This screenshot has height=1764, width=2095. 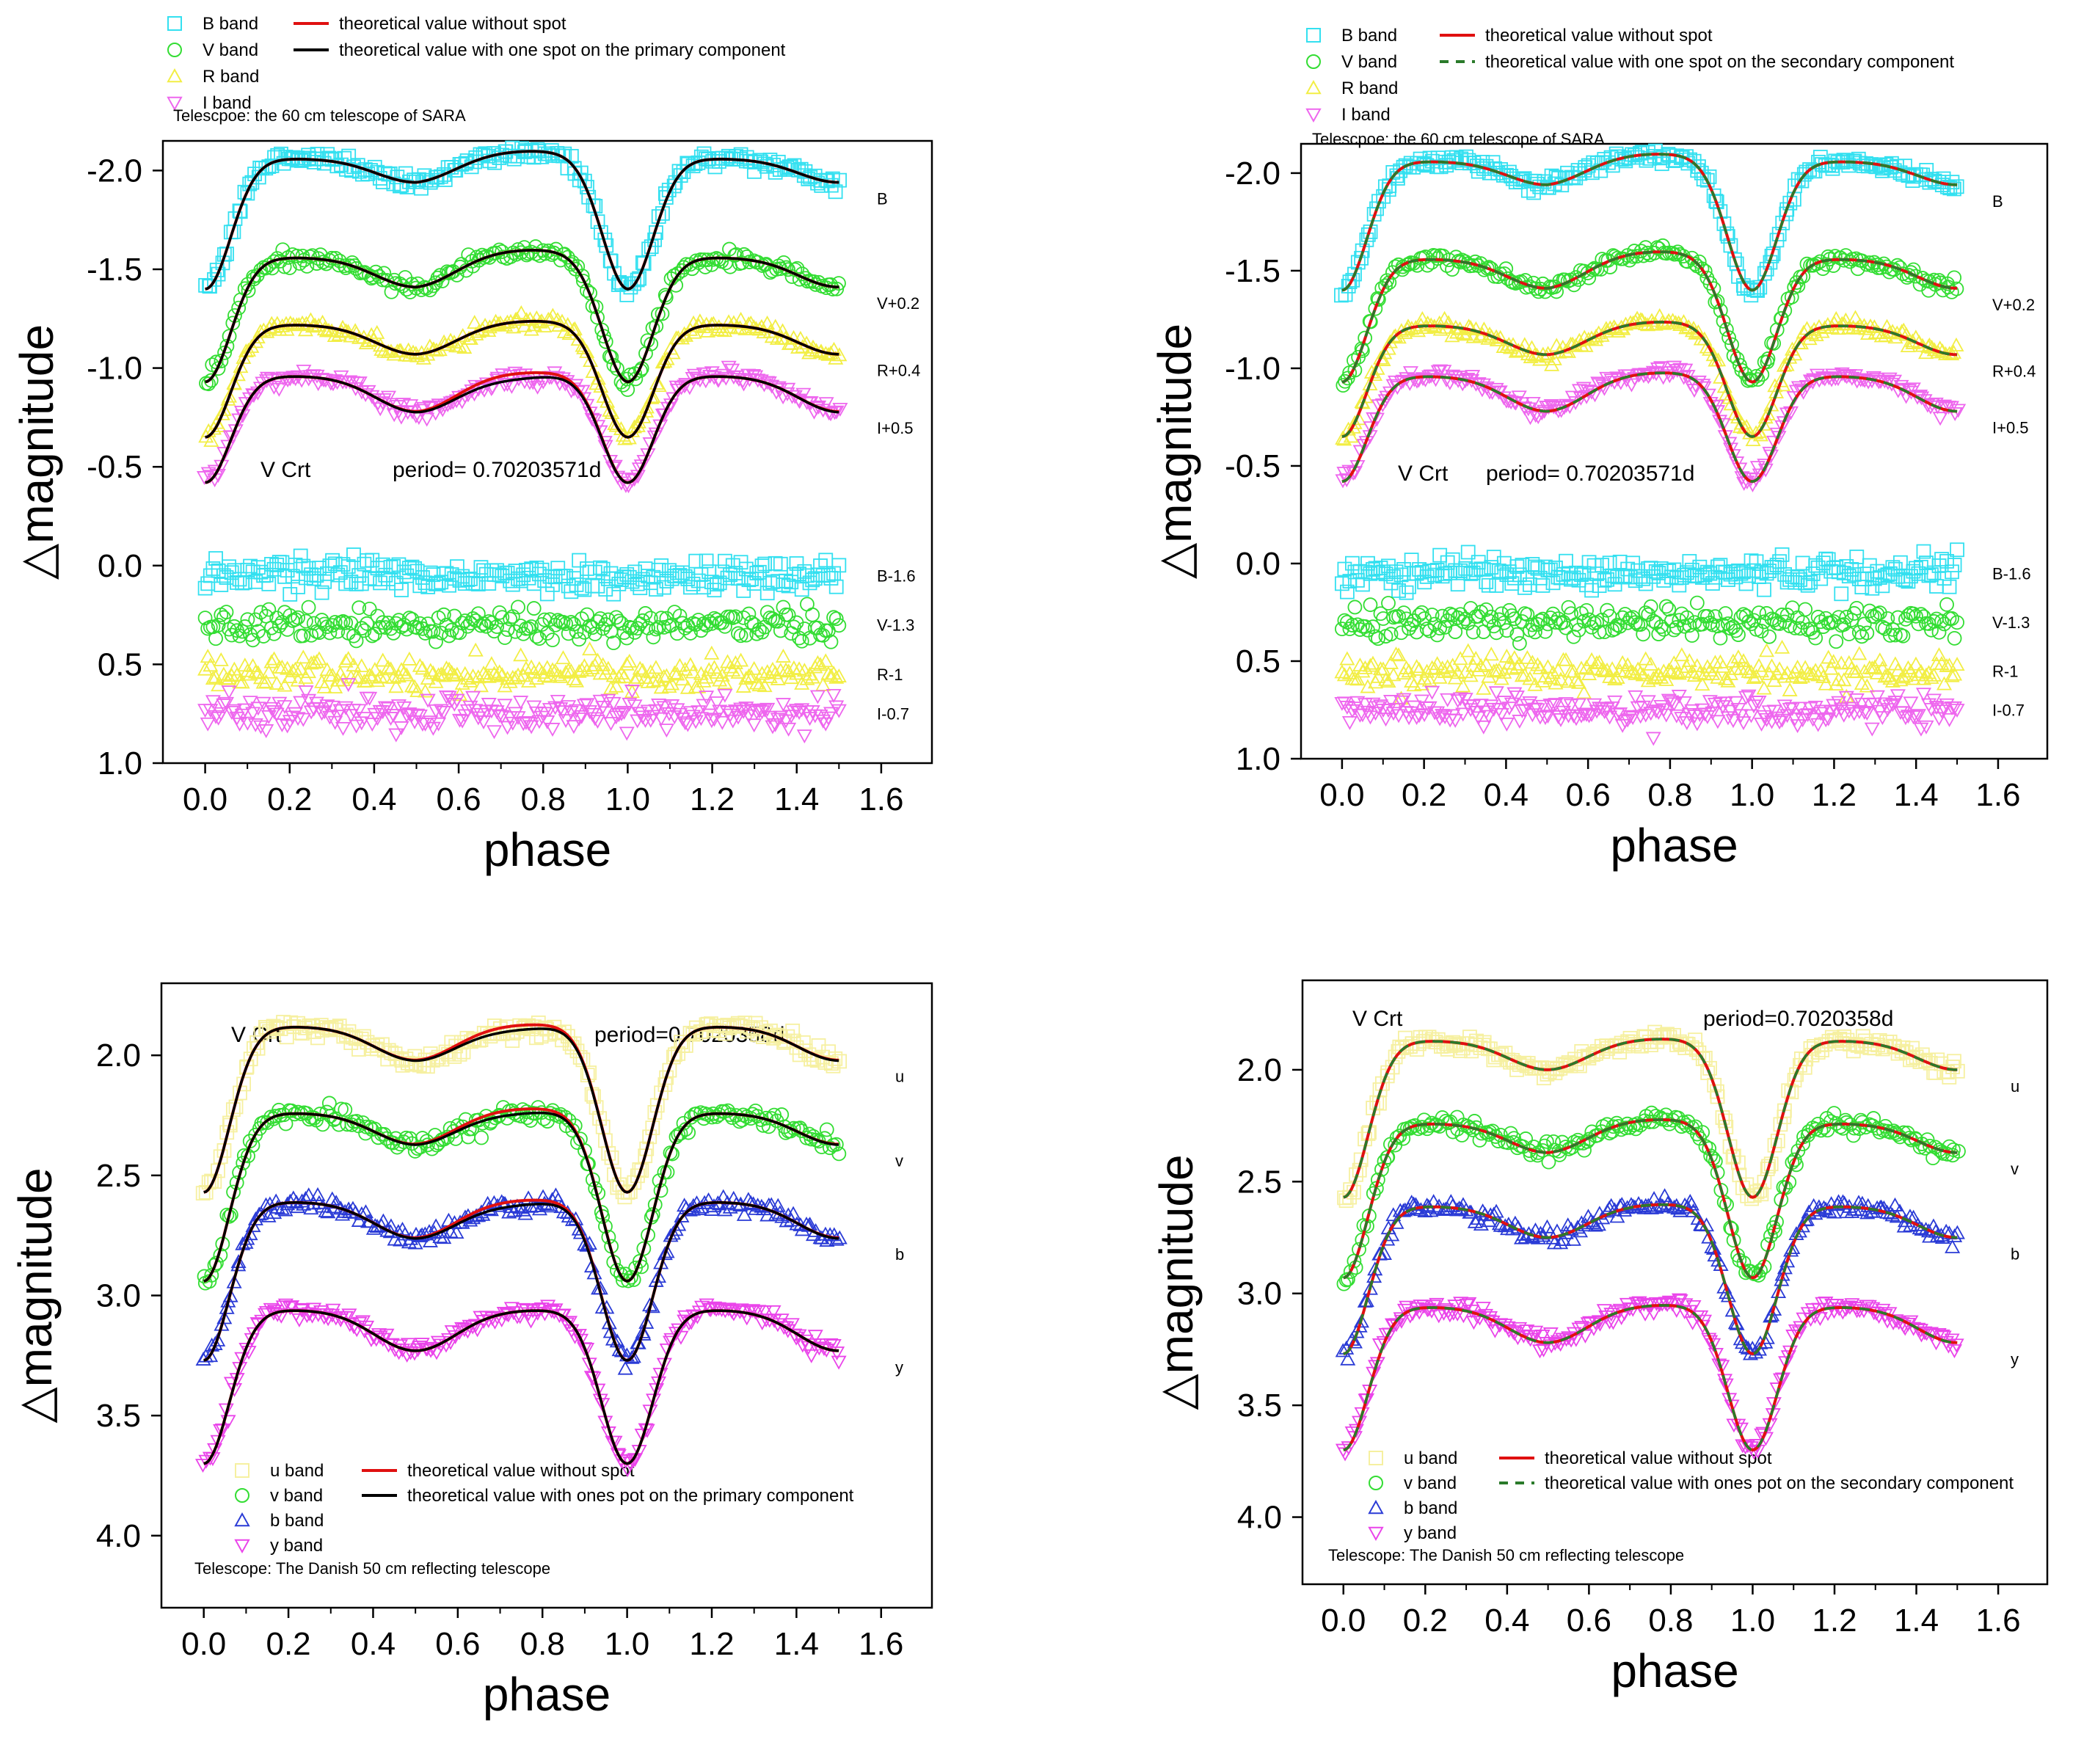 What do you see at coordinates (1430, 1533) in the screenshot?
I see `legend-label: y band` at bounding box center [1430, 1533].